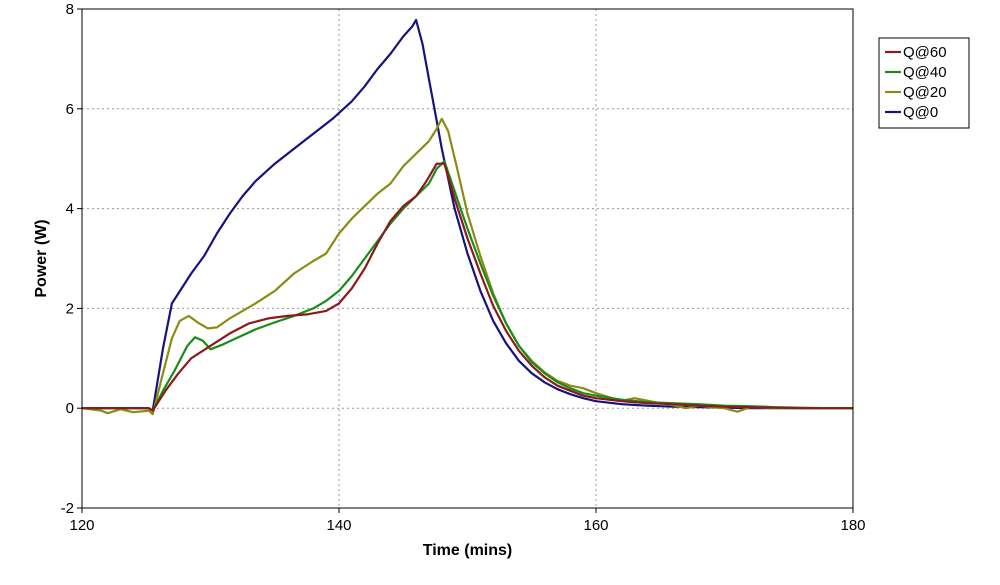 Image resolution: width=1000 pixels, height=585 pixels. What do you see at coordinates (925, 72) in the screenshot?
I see `legend-label-q-40: Q@40` at bounding box center [925, 72].